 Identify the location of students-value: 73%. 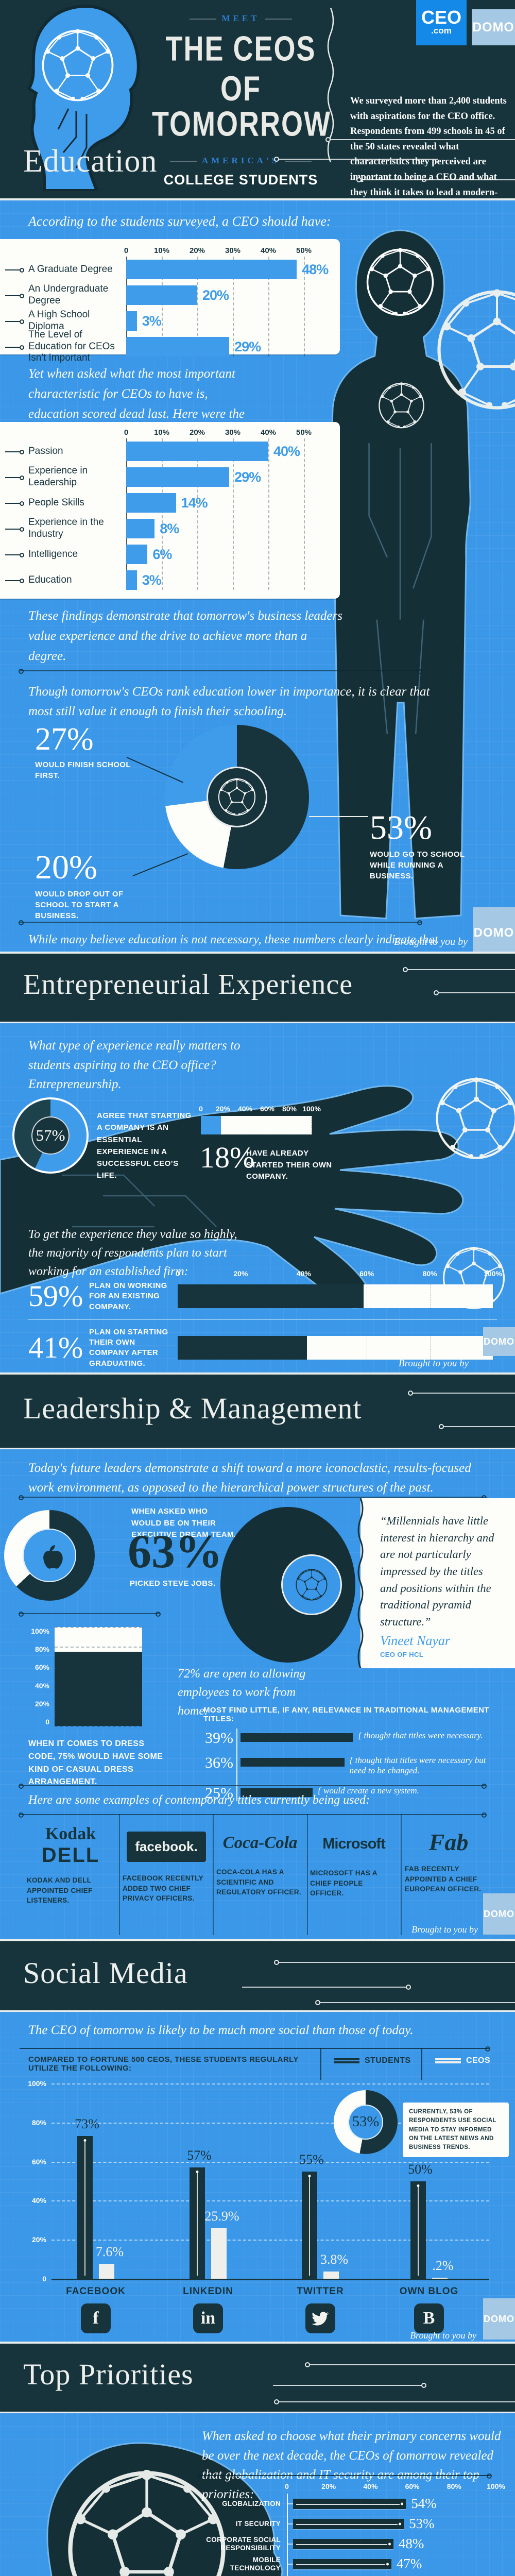
(87, 2124).